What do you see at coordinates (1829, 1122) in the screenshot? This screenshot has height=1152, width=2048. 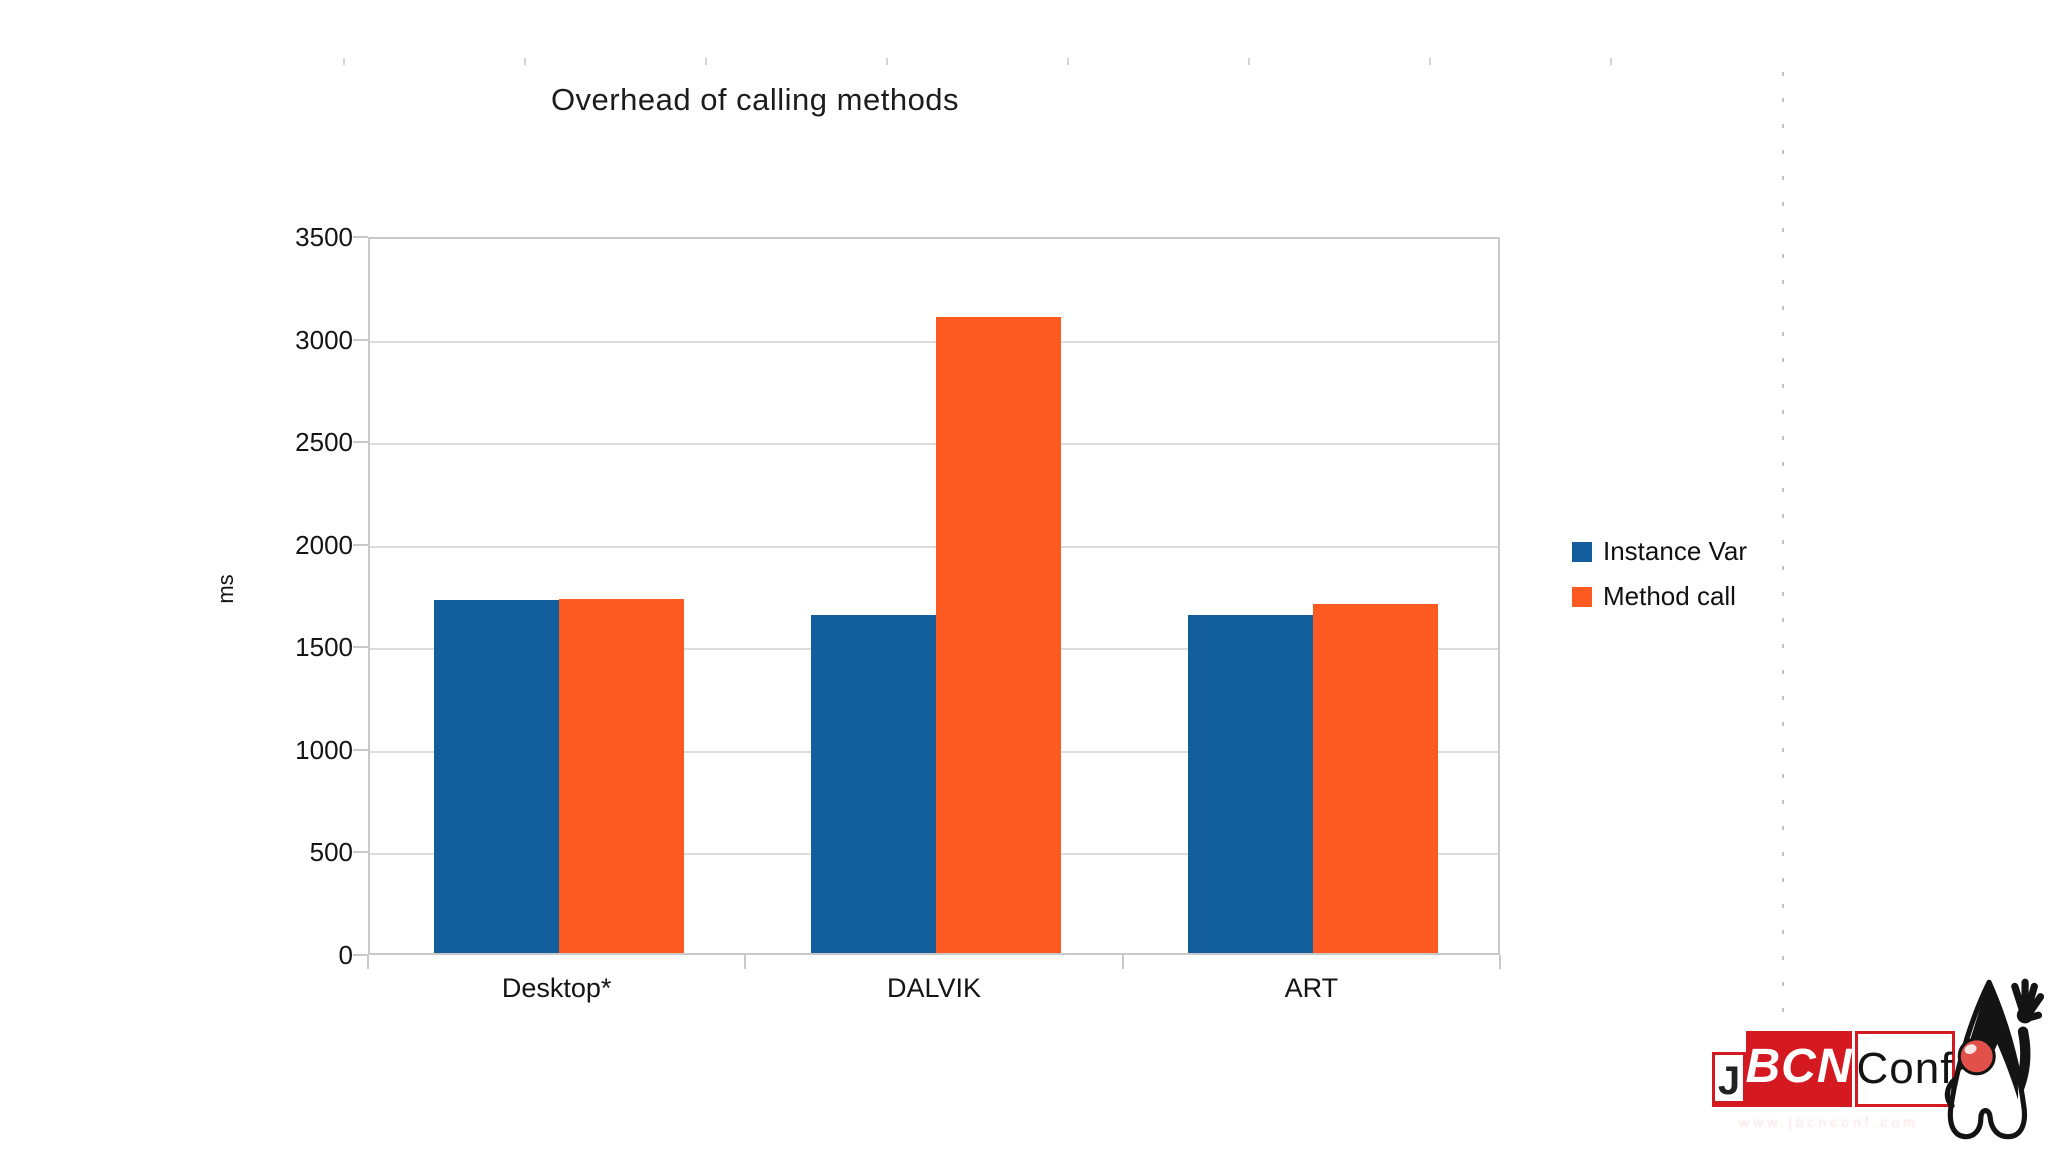 I see `logo-tagline: www.jbcnconf.com` at bounding box center [1829, 1122].